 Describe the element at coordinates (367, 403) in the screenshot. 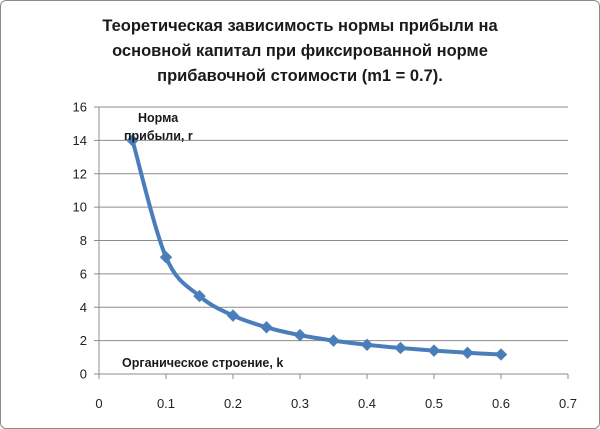

I see `x-tick-label: 0.4` at that location.